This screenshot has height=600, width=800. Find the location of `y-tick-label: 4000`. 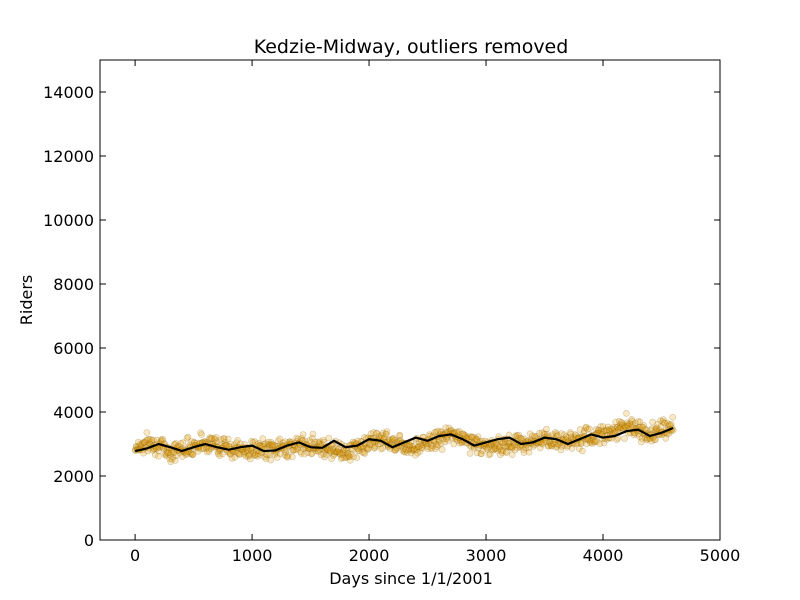

y-tick-label: 4000 is located at coordinates (73, 412).